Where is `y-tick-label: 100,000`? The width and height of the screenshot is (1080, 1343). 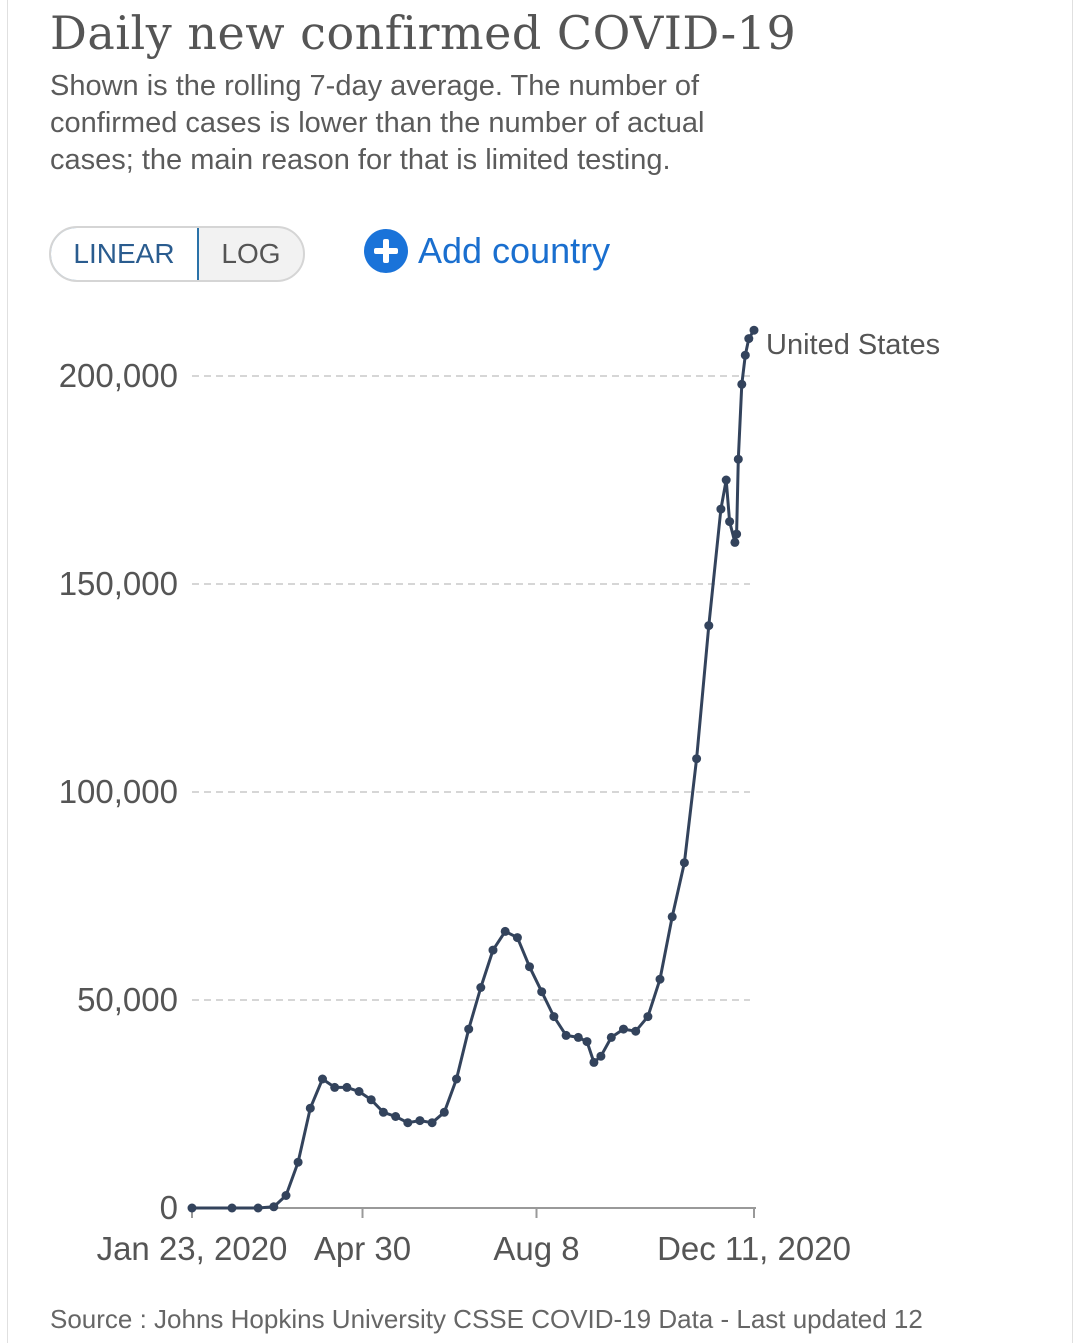
y-tick-label: 100,000 is located at coordinates (118, 791).